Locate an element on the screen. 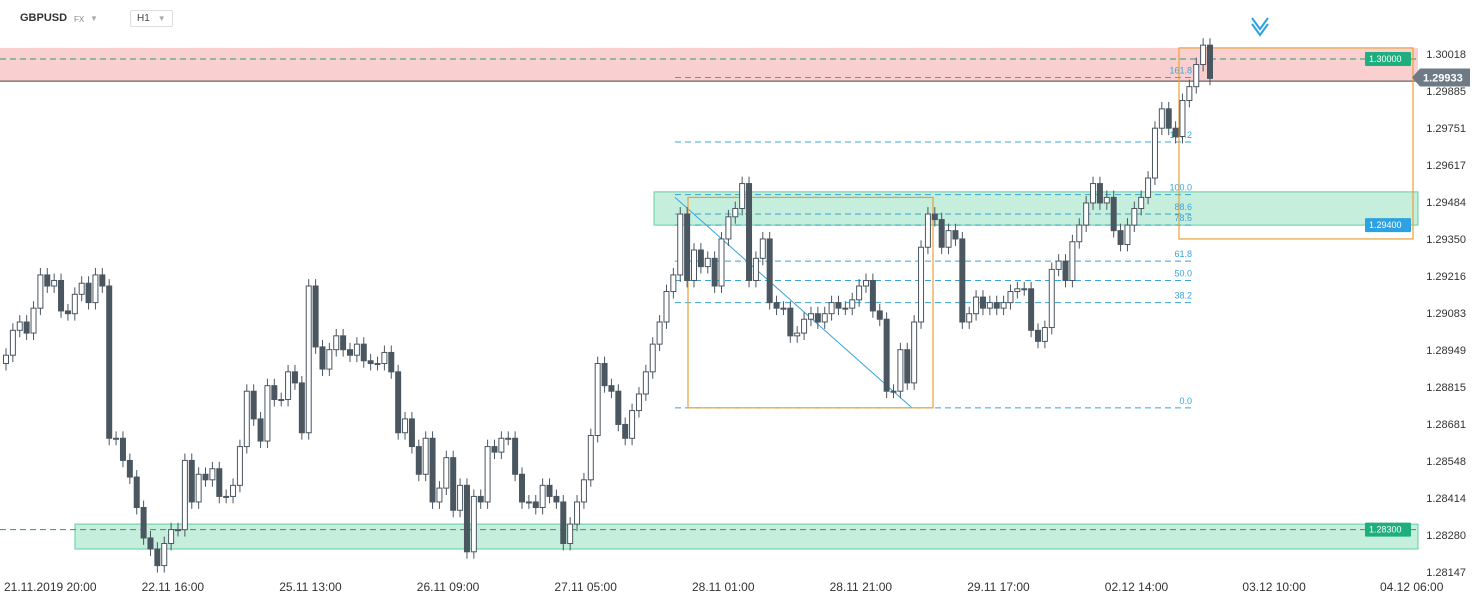 Image resolution: width=1482 pixels, height=604 pixels. x-tick-label: 22.11 16:00 is located at coordinates (173, 587).